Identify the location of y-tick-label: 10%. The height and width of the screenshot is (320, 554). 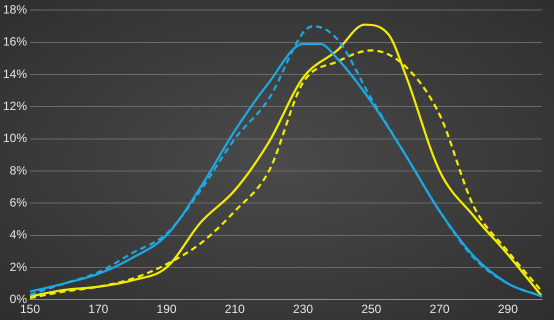
(15, 138).